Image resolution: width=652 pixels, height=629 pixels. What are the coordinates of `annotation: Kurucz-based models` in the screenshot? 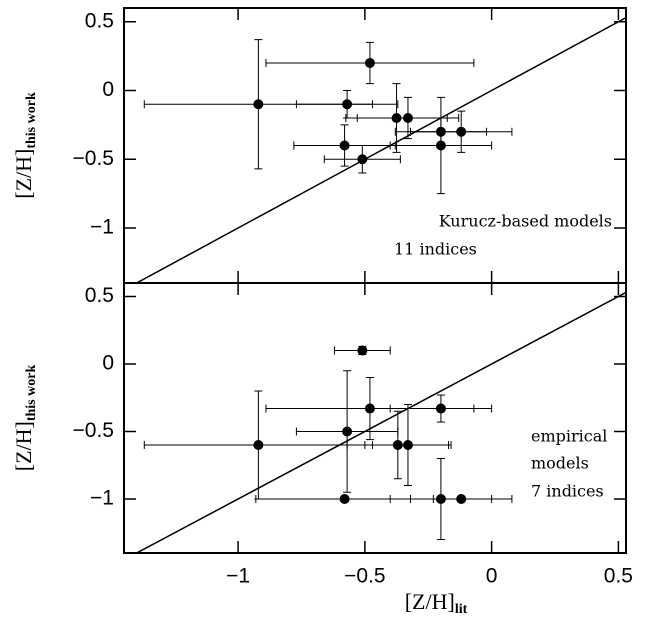 It's located at (525, 221).